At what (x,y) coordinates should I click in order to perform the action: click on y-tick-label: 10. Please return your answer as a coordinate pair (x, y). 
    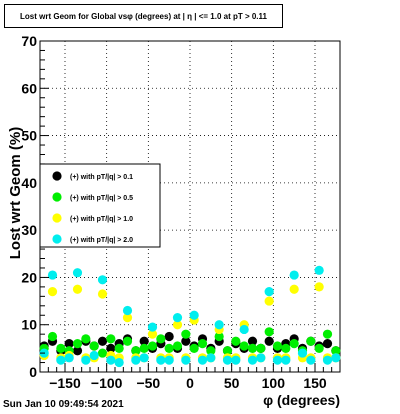
    Looking at the image, I should click on (29, 325).